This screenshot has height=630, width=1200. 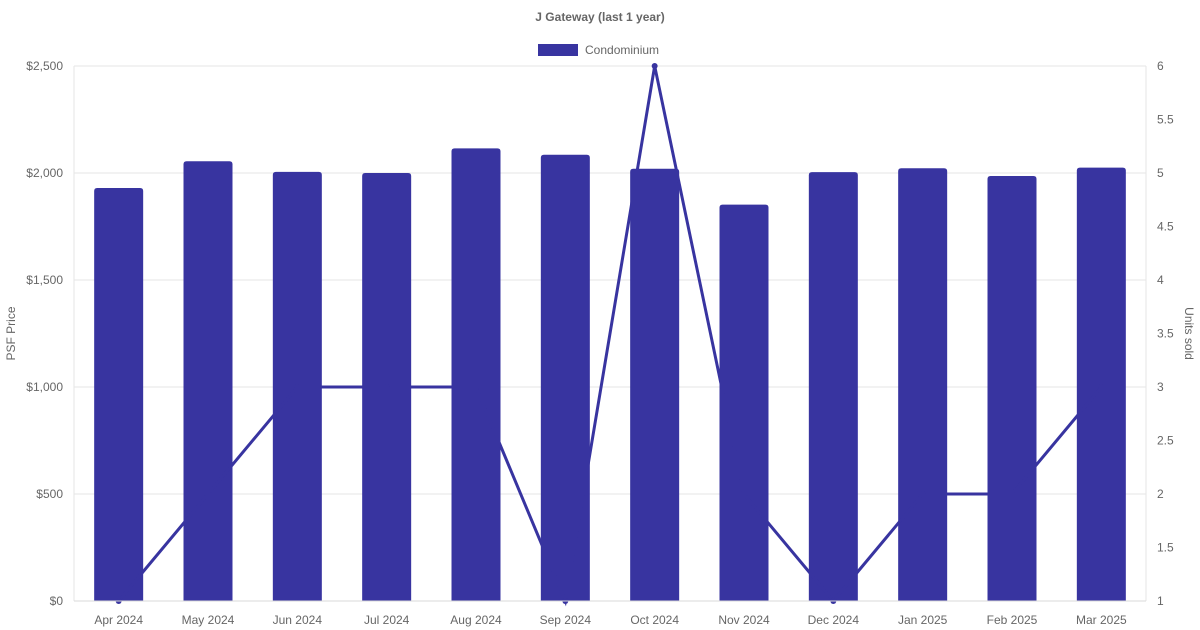 What do you see at coordinates (834, 620) in the screenshot?
I see `x-tick-label: Dec 2024` at bounding box center [834, 620].